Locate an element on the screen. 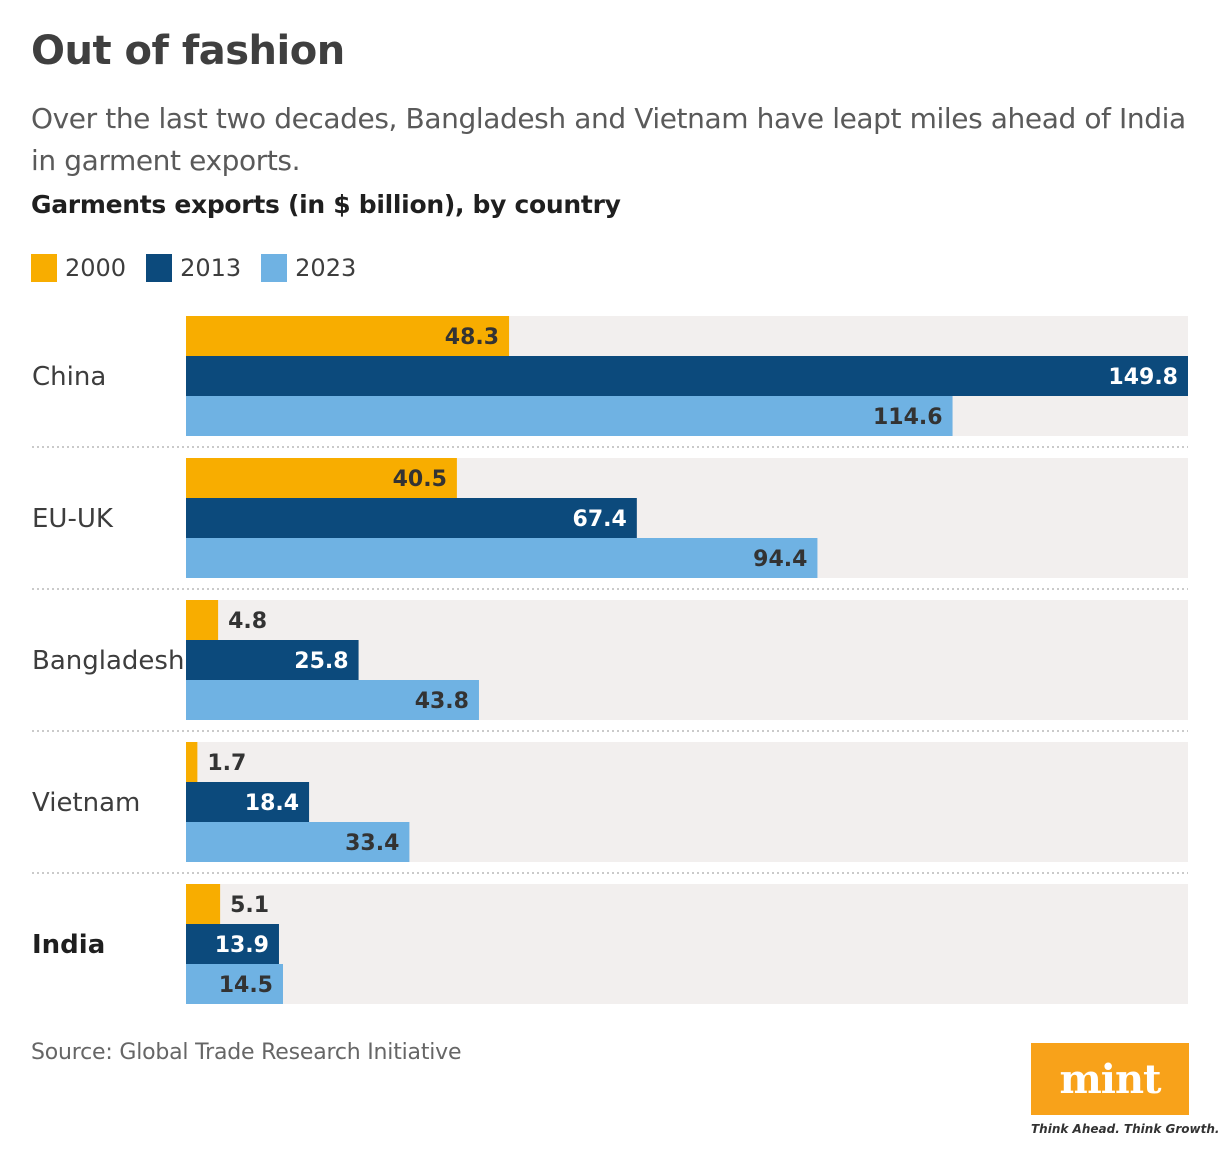 This screenshot has width=1220, height=1166. logo-wordmark: mint is located at coordinates (1110, 1079).